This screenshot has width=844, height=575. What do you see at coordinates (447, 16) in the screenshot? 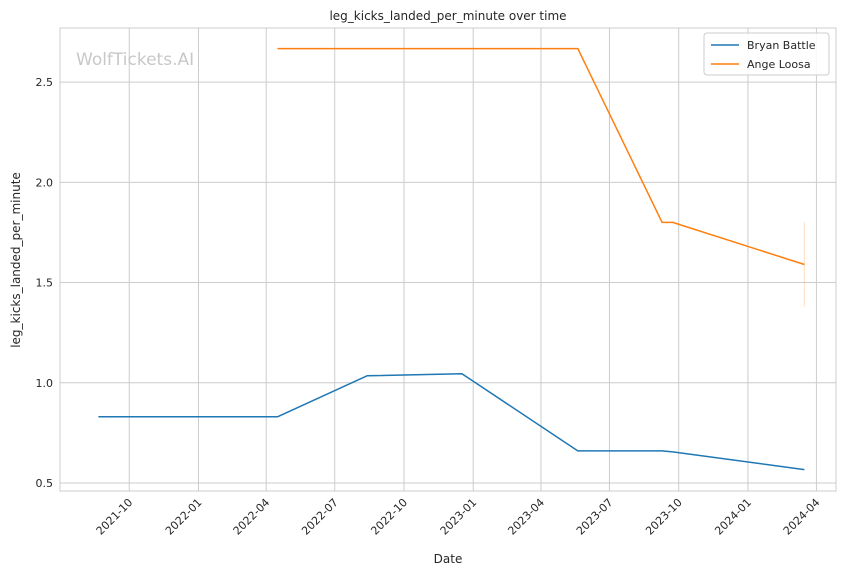
I see `chart-title: leg_kicks_landed_per_minute over time` at bounding box center [447, 16].